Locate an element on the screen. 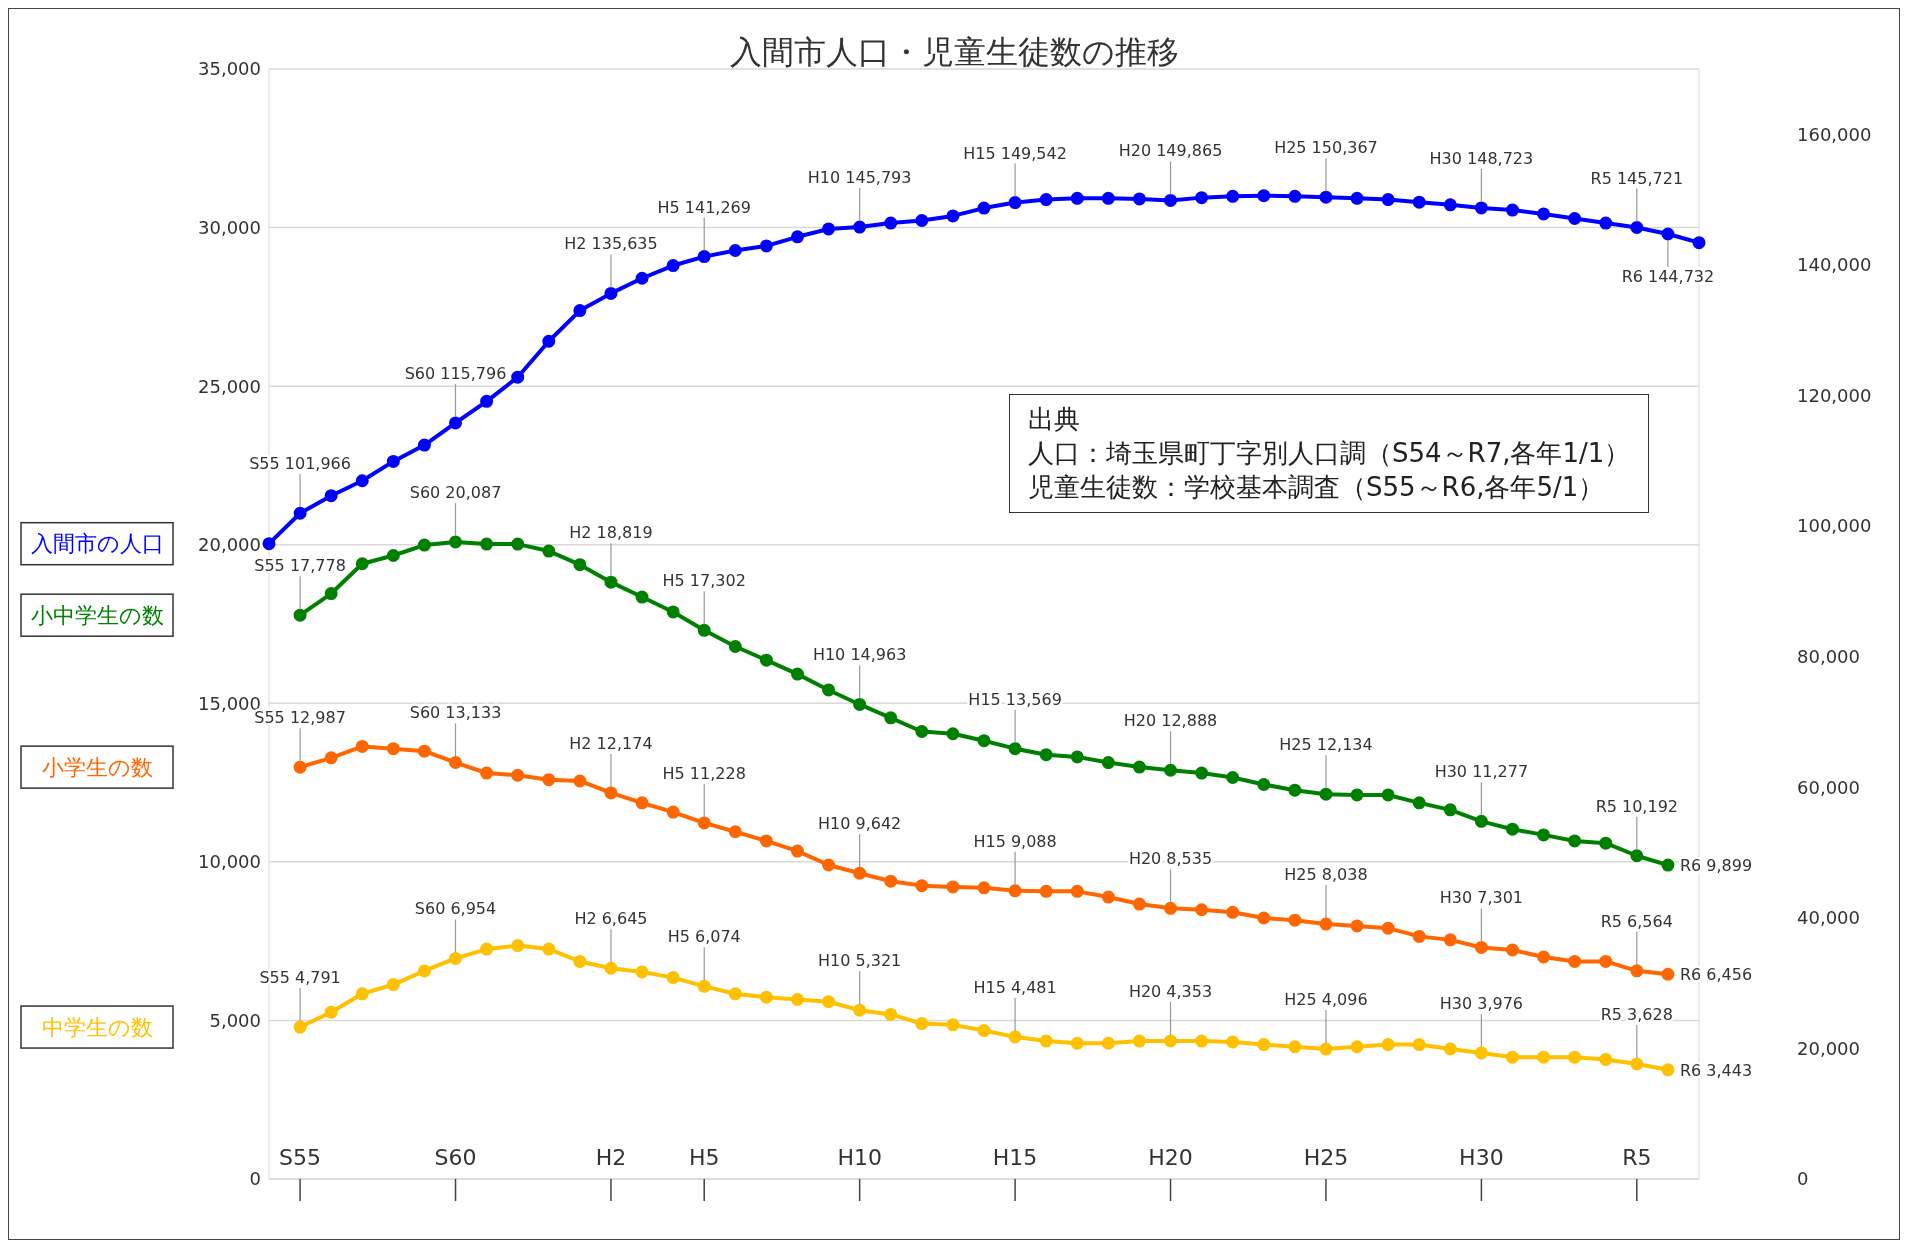 This screenshot has height=1252, width=1914. data-label: H20 12,888 is located at coordinates (1170, 721).